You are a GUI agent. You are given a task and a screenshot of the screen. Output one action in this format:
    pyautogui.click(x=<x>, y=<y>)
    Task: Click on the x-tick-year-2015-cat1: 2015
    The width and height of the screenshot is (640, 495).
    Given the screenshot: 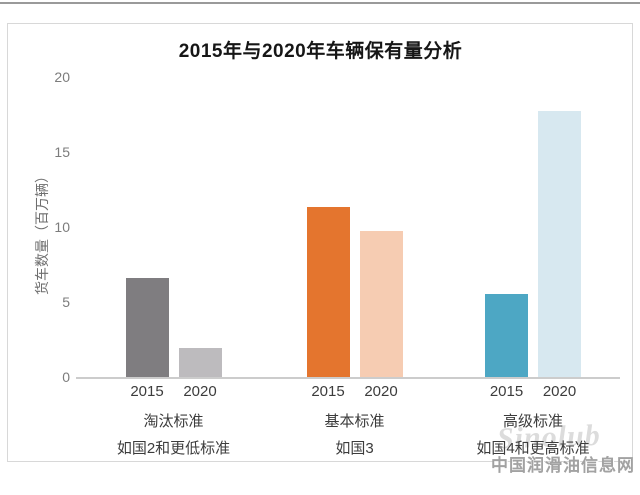 What is the action you would take?
    pyautogui.click(x=328, y=391)
    